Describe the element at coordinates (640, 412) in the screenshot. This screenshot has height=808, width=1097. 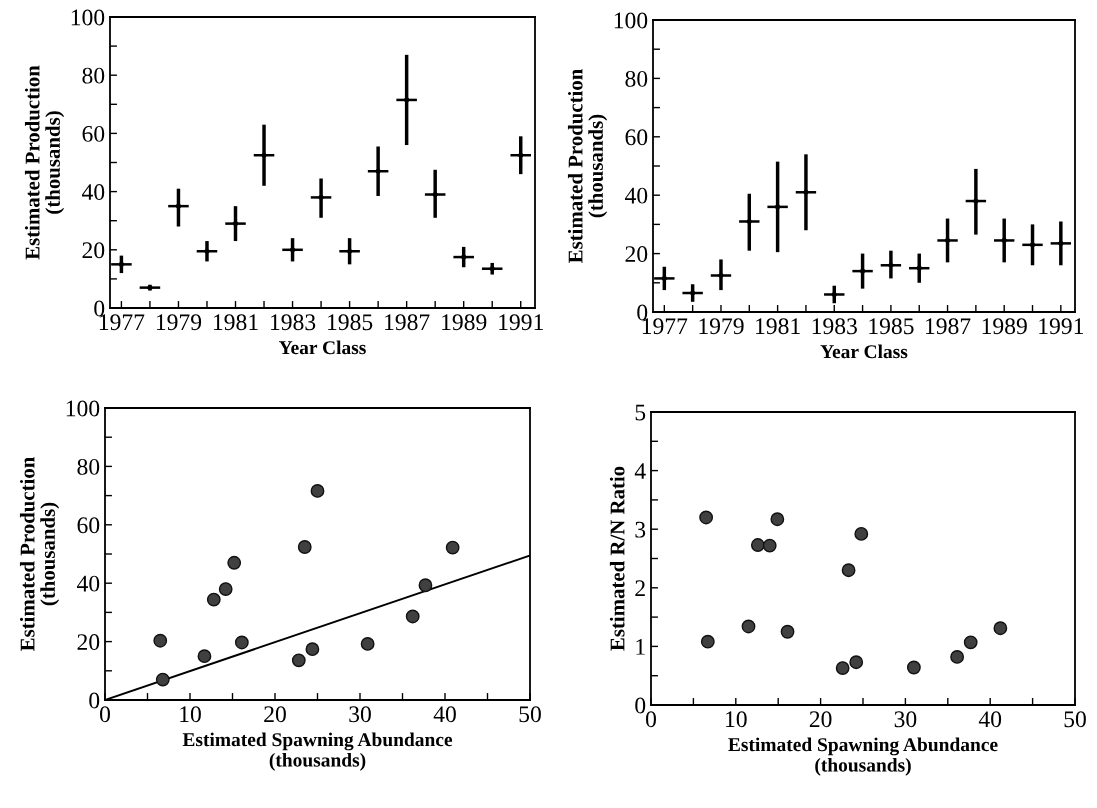
I see `y-tick-label: 5` at that location.